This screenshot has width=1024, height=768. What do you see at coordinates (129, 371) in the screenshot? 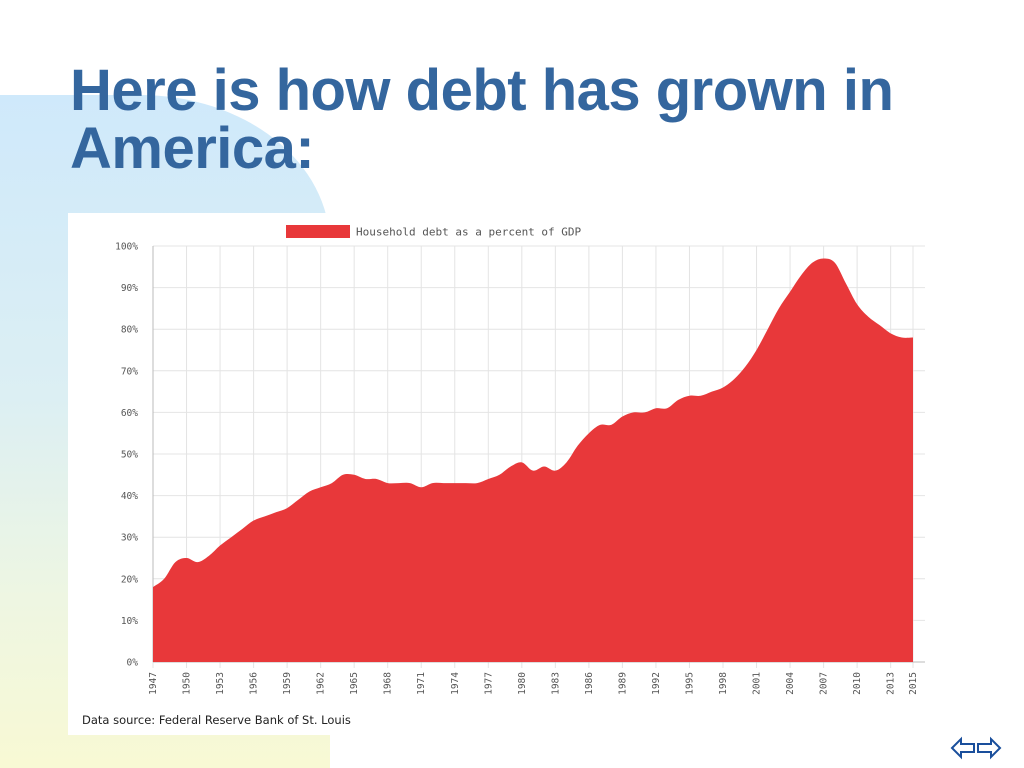
I see `y-tick-label: 70%` at bounding box center [129, 371].